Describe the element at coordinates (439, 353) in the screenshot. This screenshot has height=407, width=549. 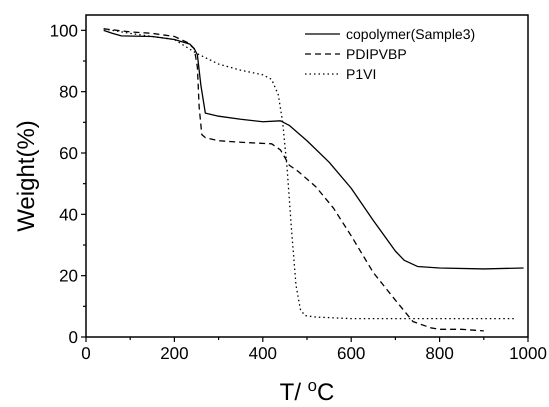
I see `x-tick-label: 800` at that location.